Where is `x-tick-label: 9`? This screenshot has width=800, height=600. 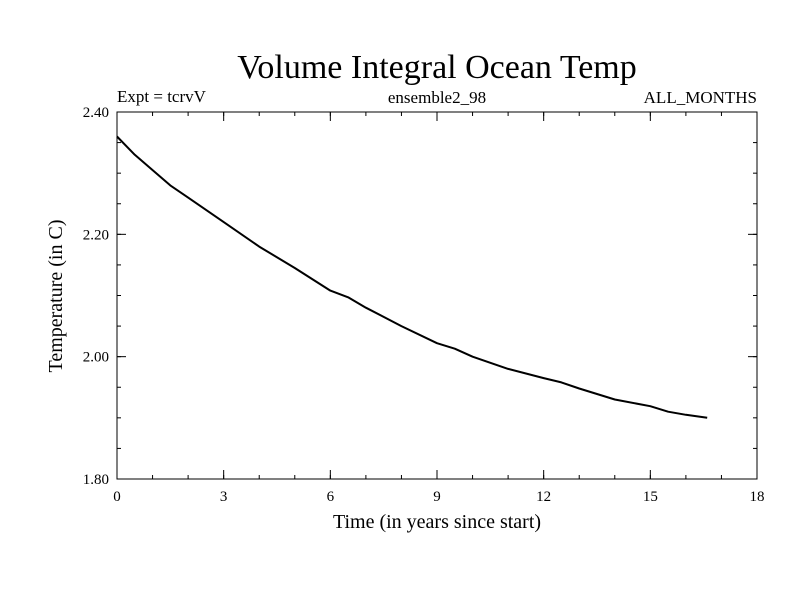 x-tick-label: 9 is located at coordinates (437, 497).